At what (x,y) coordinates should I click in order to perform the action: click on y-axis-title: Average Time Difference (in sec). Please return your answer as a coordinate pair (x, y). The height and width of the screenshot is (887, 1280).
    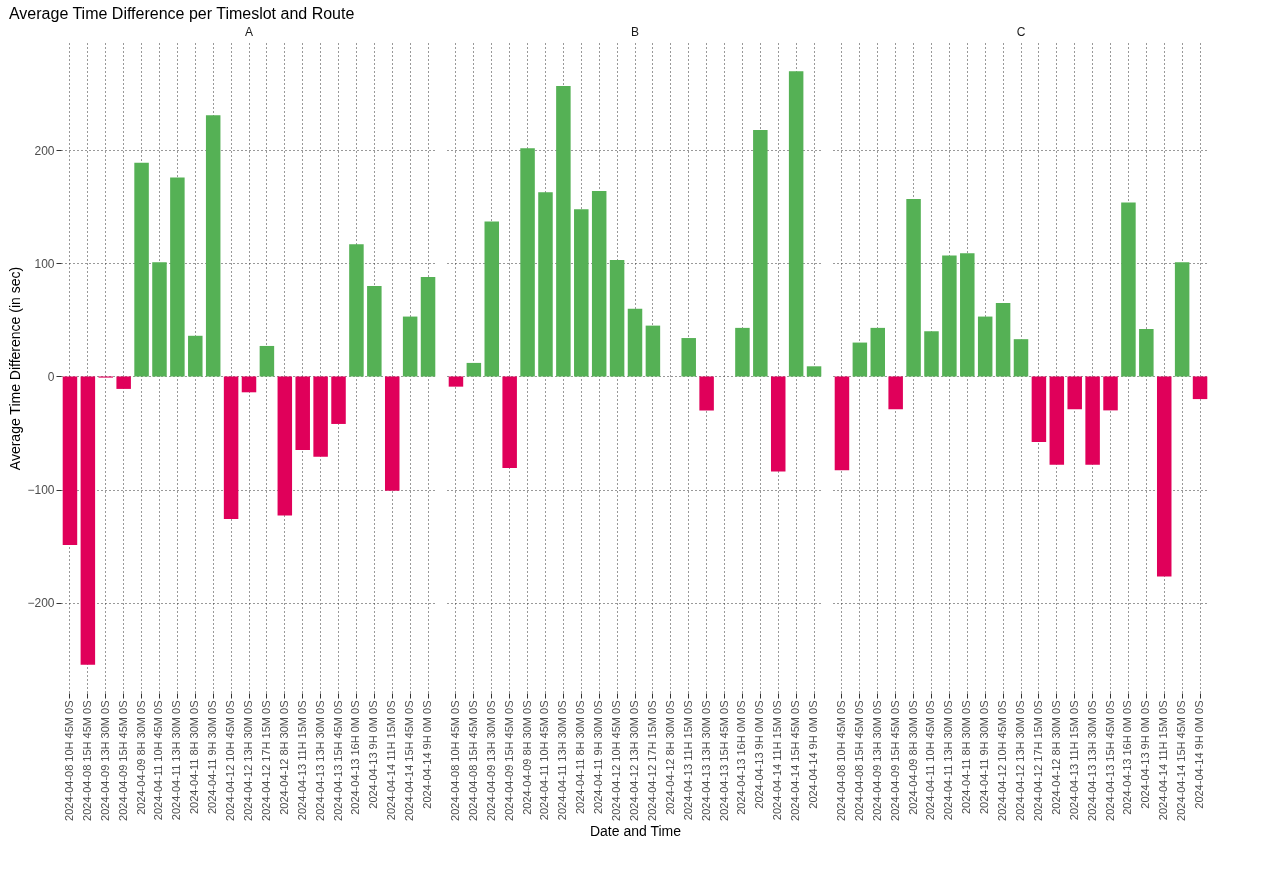
    Looking at the image, I should click on (15, 368).